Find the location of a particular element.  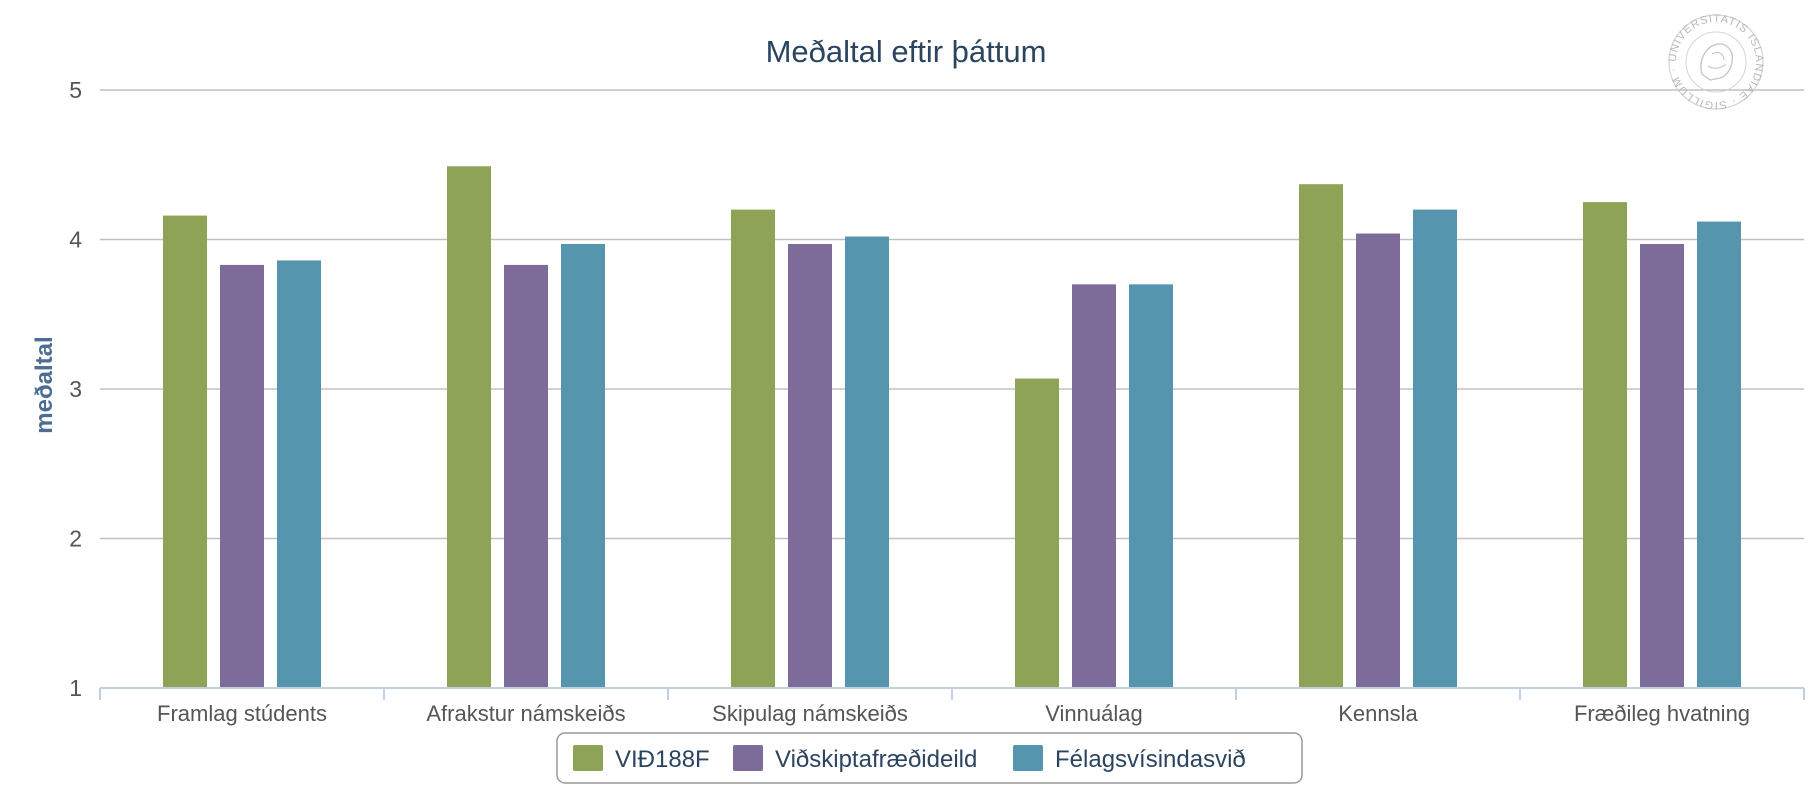

y-axis-label: meðaltal is located at coordinates (44, 384).